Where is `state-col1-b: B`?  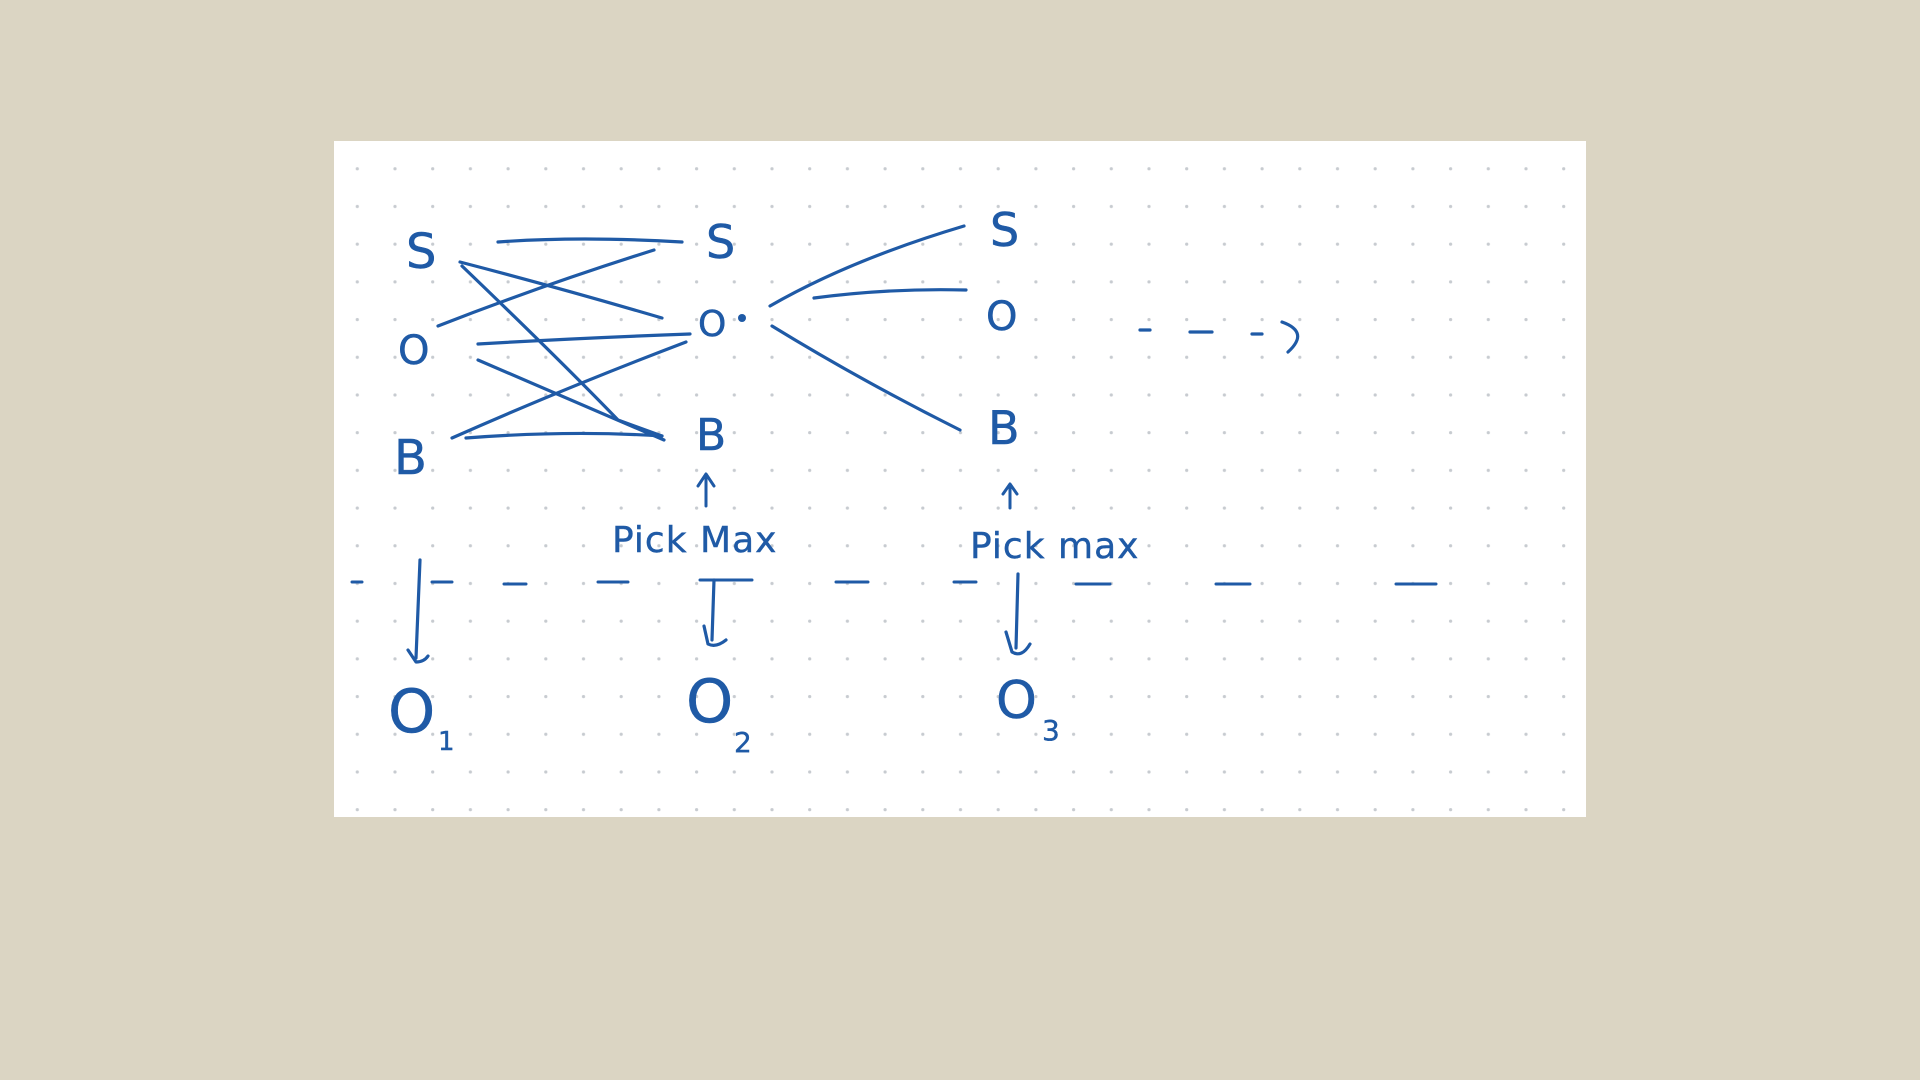
state-col1-b: B is located at coordinates (410, 458).